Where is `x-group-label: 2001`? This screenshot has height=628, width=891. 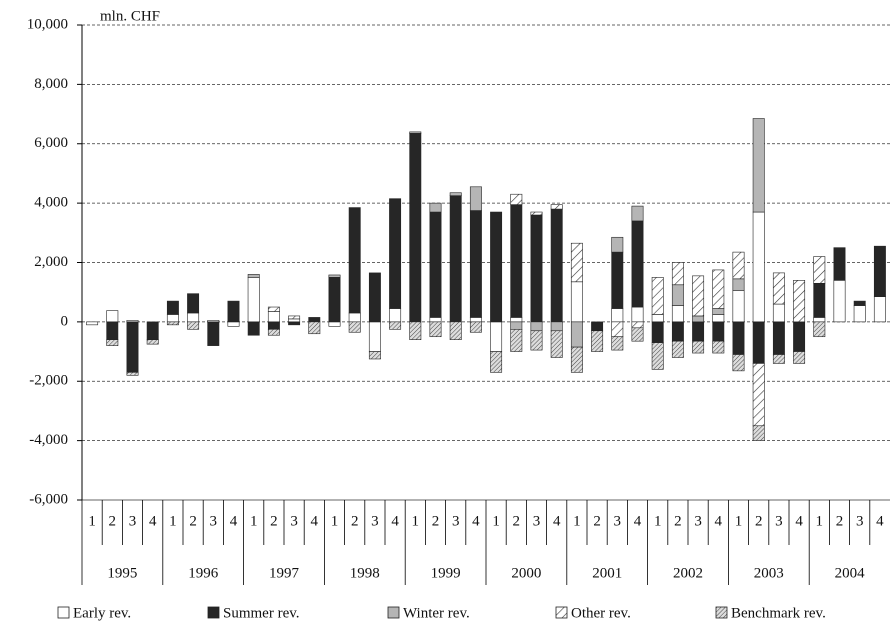
x-group-label: 2001 is located at coordinates (607, 573).